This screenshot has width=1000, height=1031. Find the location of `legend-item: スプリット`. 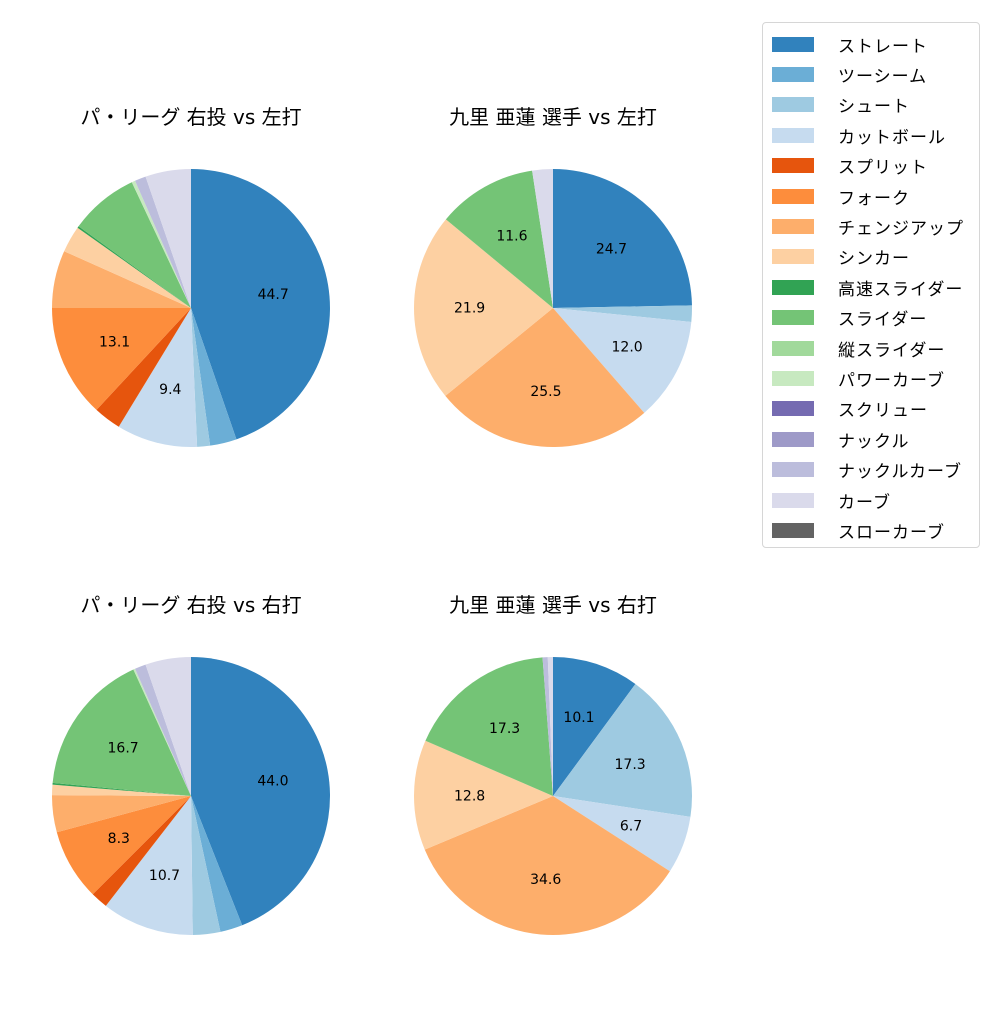

legend-item: スプリット is located at coordinates (850, 166).